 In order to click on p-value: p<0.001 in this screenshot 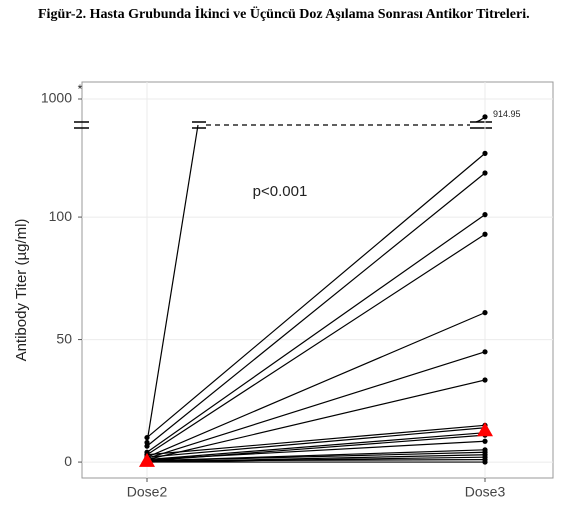, I will do `click(280, 191)`.